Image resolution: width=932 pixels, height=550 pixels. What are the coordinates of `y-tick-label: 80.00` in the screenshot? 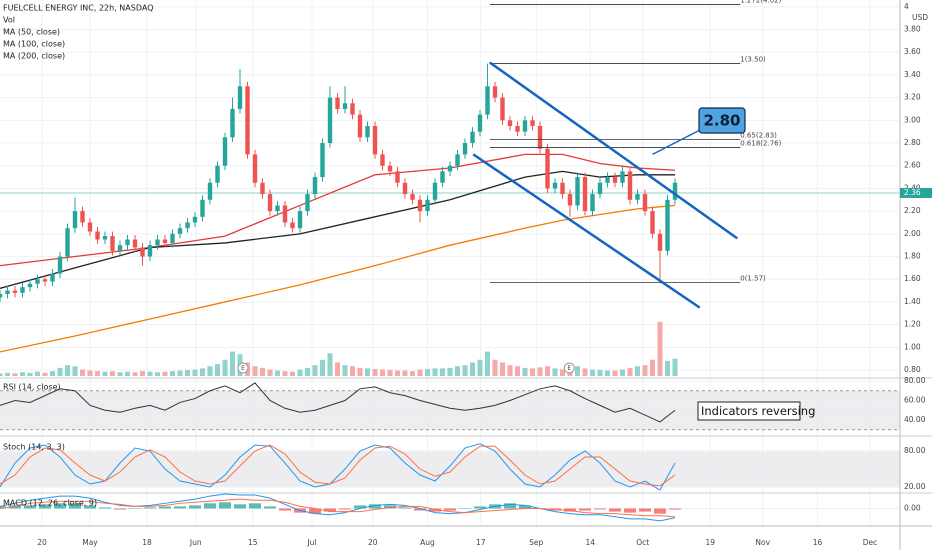 It's located at (915, 450).